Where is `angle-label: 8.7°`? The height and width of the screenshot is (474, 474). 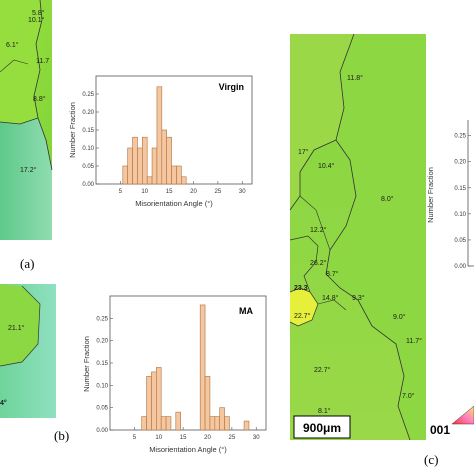
angle-label: 8.7° is located at coordinates (332, 274).